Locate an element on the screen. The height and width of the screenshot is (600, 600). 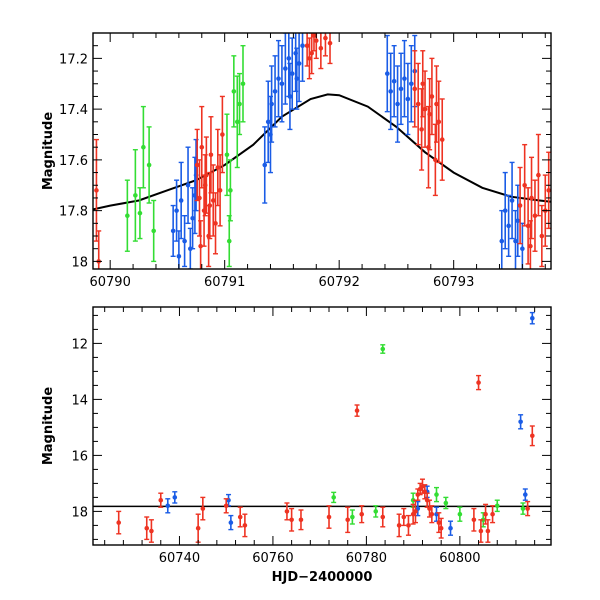
y-tick-label: 16 is located at coordinates (79, 456).